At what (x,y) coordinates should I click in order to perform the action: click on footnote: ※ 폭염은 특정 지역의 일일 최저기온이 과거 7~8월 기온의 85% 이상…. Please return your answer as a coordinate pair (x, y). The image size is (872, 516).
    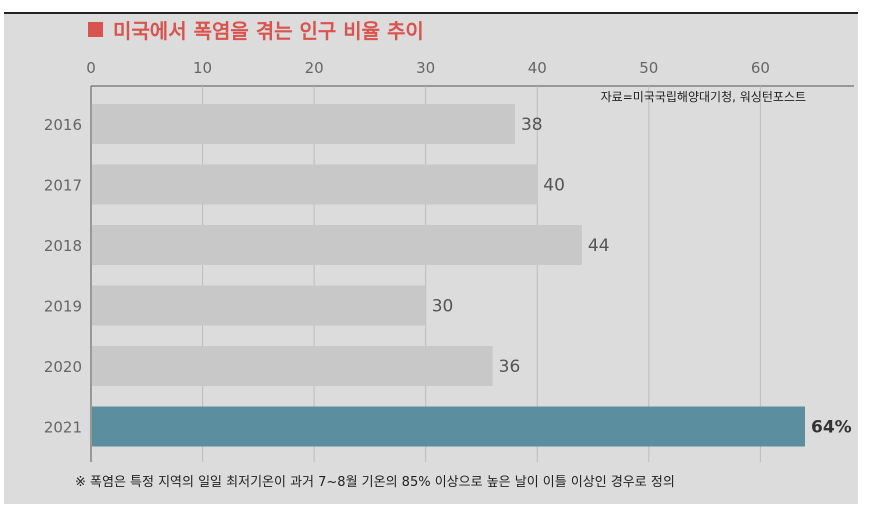
    Looking at the image, I should click on (375, 482).